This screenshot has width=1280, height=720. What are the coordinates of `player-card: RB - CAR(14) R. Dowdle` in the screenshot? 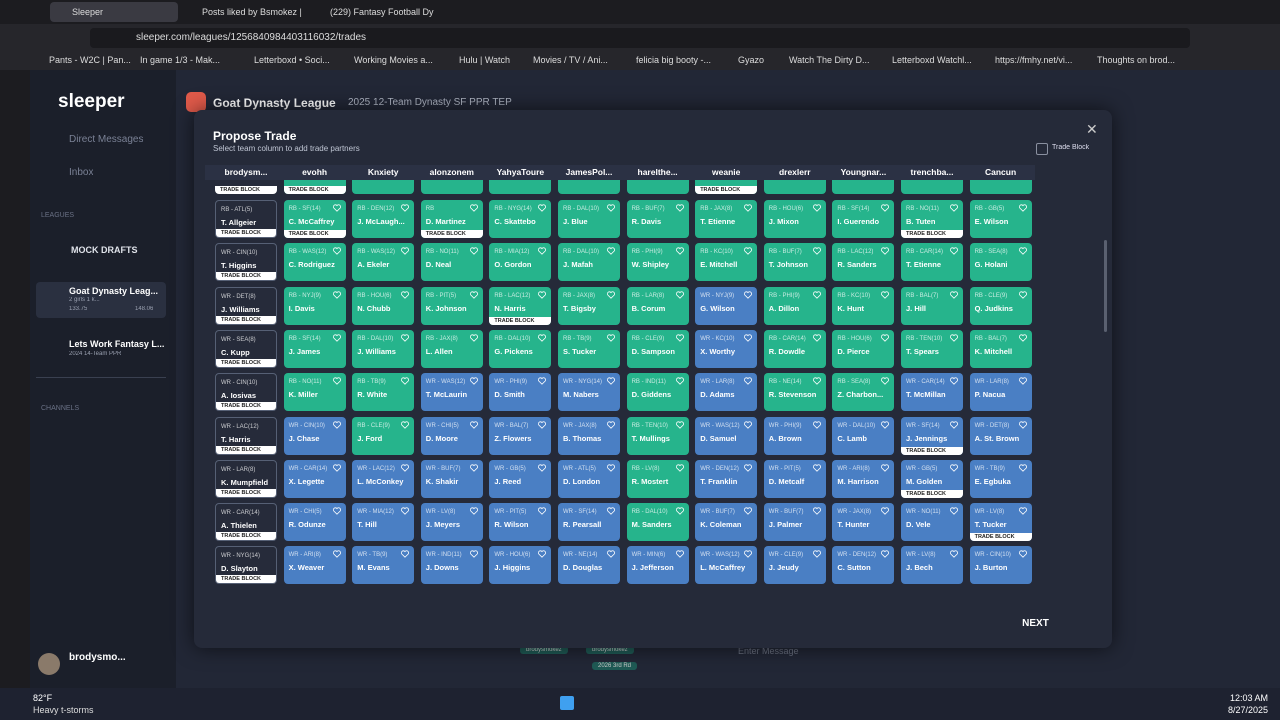 It's located at (794, 348).